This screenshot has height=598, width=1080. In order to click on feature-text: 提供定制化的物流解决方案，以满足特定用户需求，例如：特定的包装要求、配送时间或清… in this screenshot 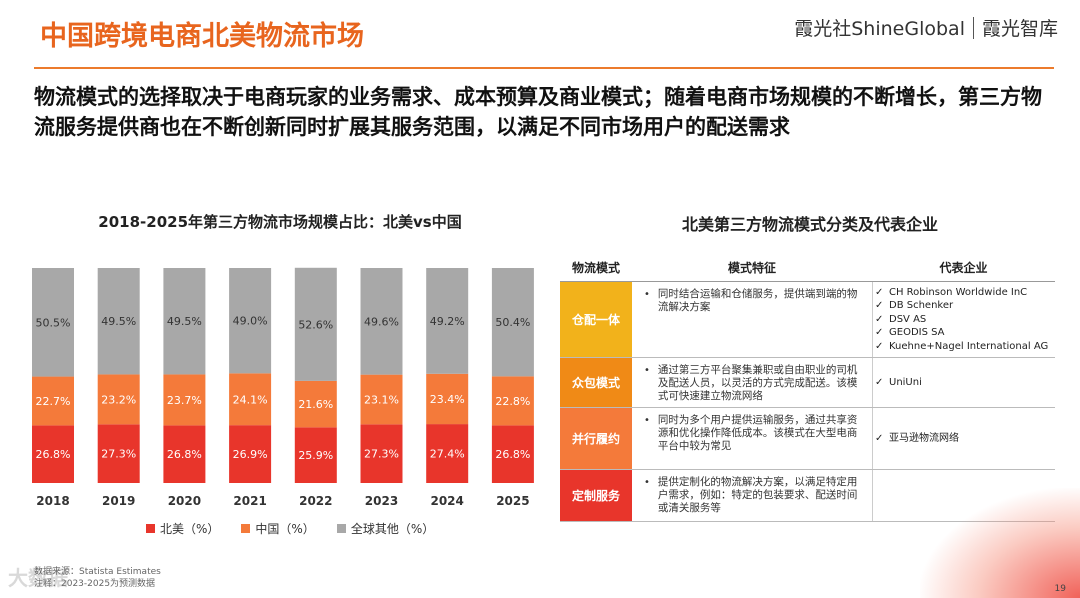, I will do `click(757, 495)`.